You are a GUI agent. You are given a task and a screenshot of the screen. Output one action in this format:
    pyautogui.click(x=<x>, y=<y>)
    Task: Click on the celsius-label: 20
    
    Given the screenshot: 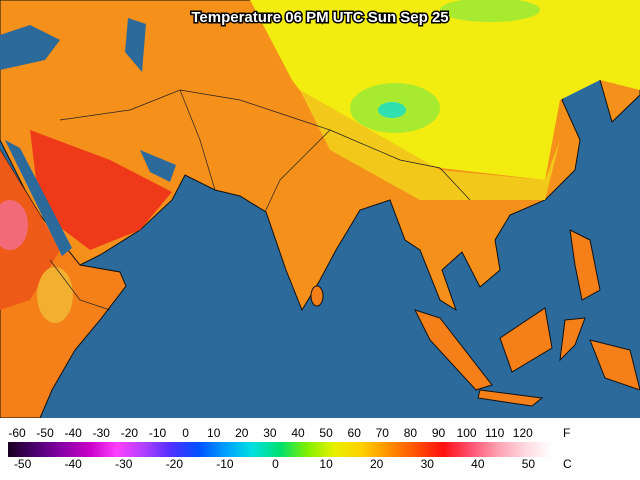 What is the action you would take?
    pyautogui.click(x=377, y=464)
    